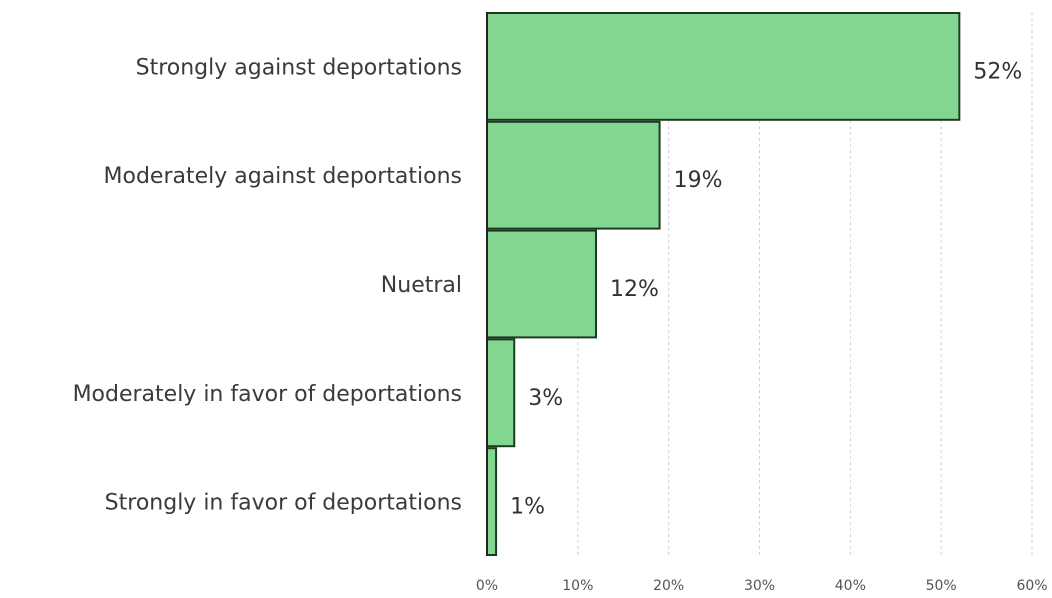 The width and height of the screenshot is (1052, 598). What do you see at coordinates (527, 507) in the screenshot?
I see `data-label: 1%` at bounding box center [527, 507].